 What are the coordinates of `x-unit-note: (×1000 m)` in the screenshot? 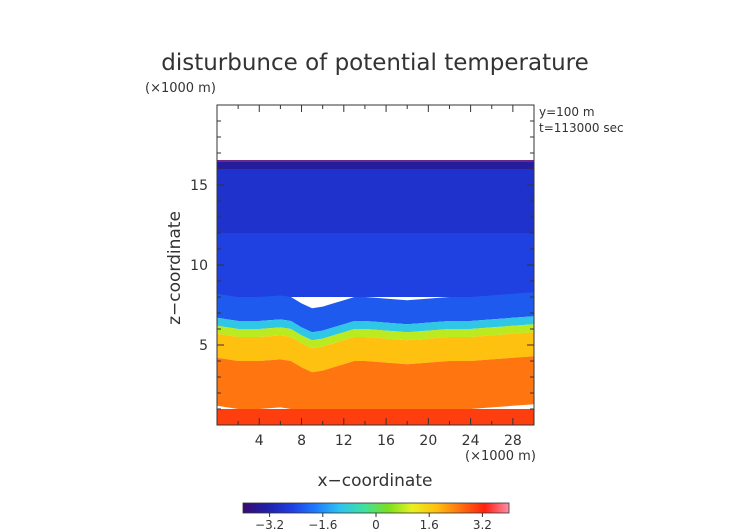 It's located at (500, 456).